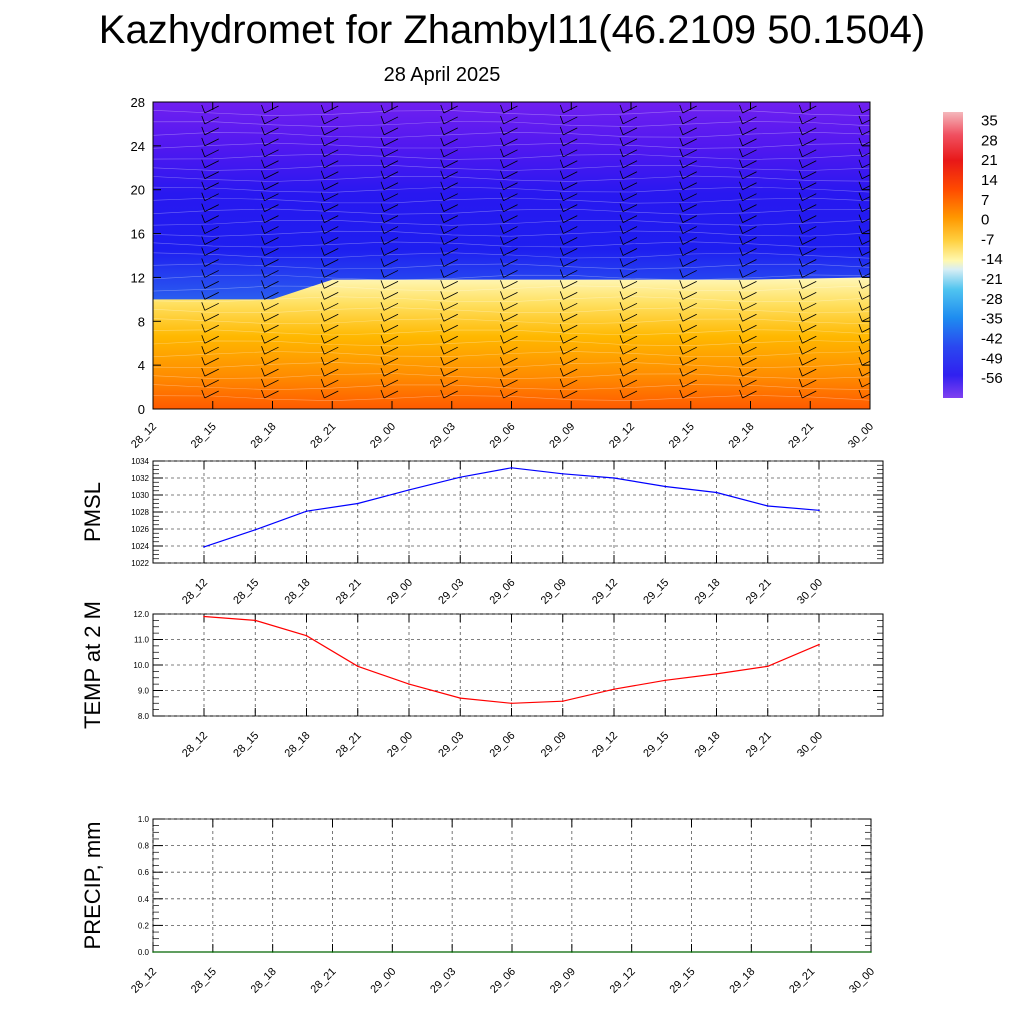 The height and width of the screenshot is (1024, 1024). What do you see at coordinates (140, 495) in the screenshot?
I see `y-tick-label: 1030` at bounding box center [140, 495].